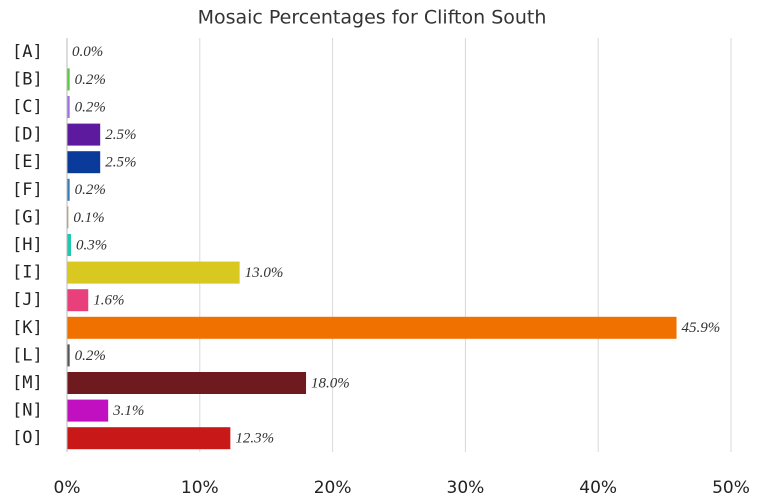 The height and width of the screenshot is (500, 765). What do you see at coordinates (254, 439) in the screenshot?
I see `value-label: 12.3%` at bounding box center [254, 439].